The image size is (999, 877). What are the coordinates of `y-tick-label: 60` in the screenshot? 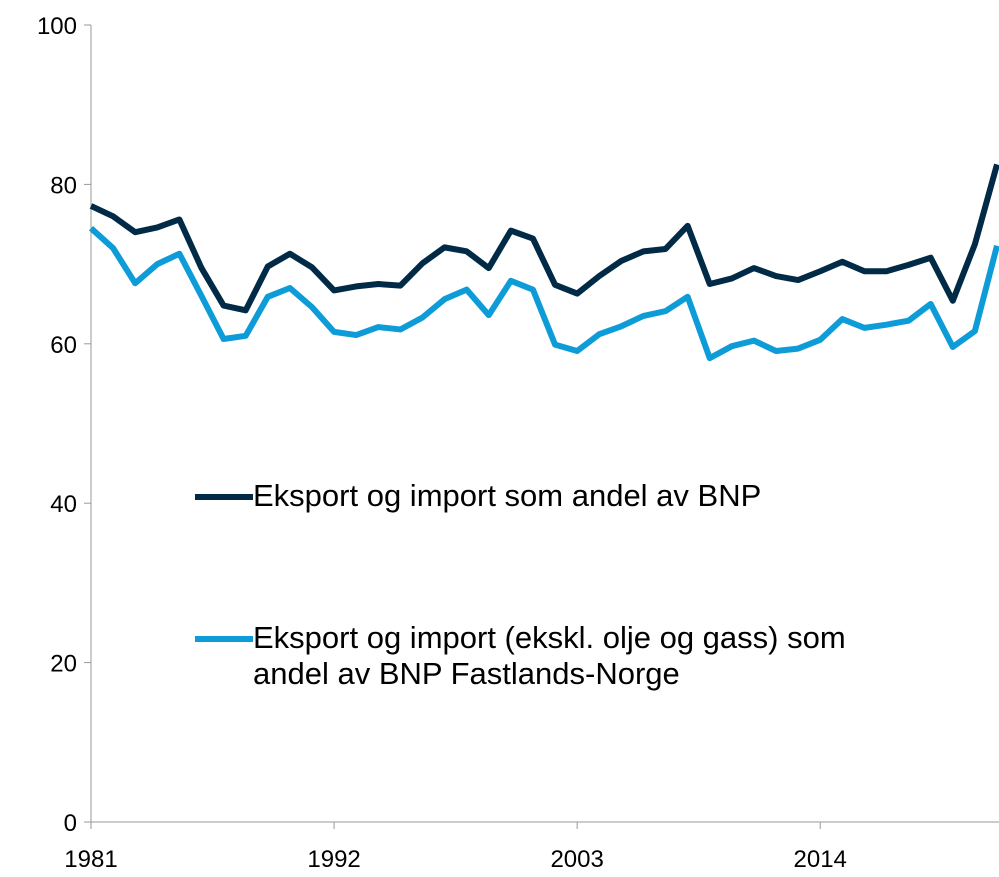 It's located at (63, 345).